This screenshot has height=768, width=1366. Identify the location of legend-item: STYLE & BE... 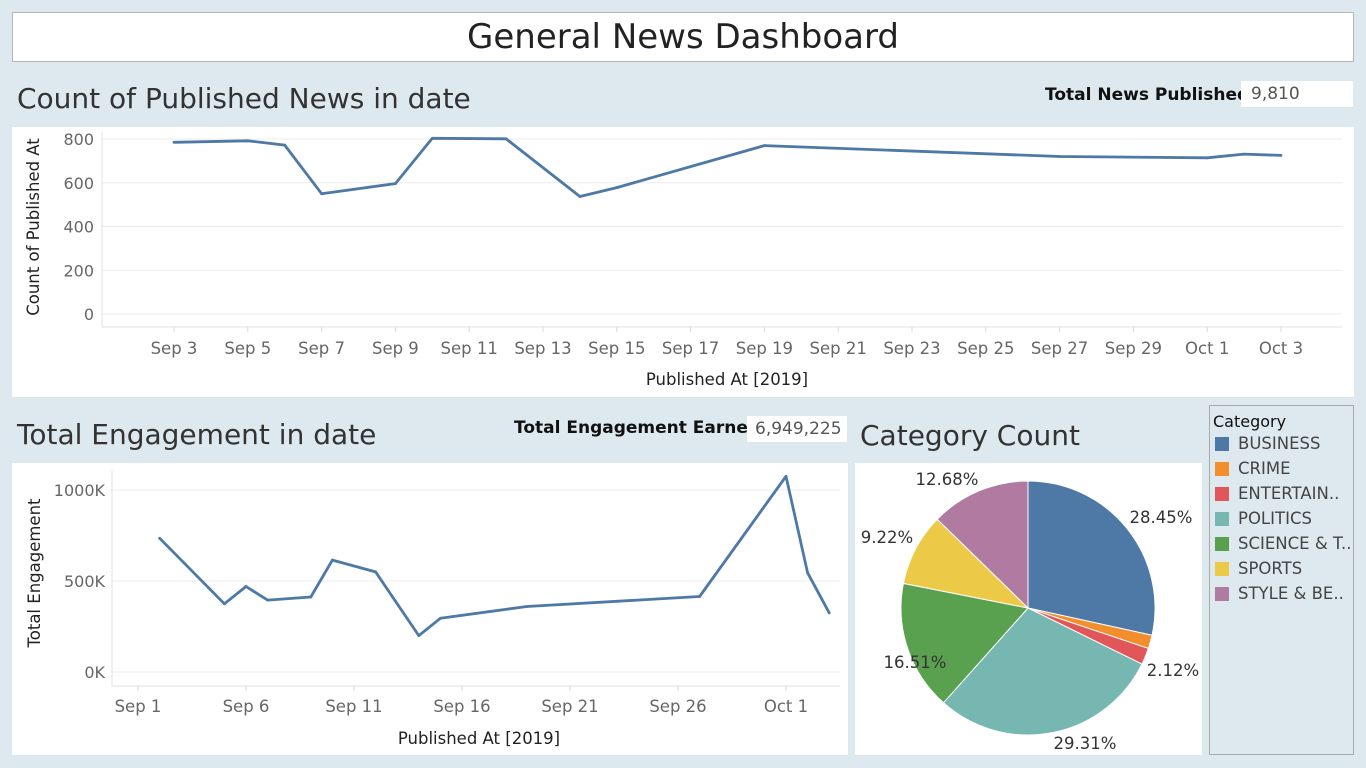
(1281, 593).